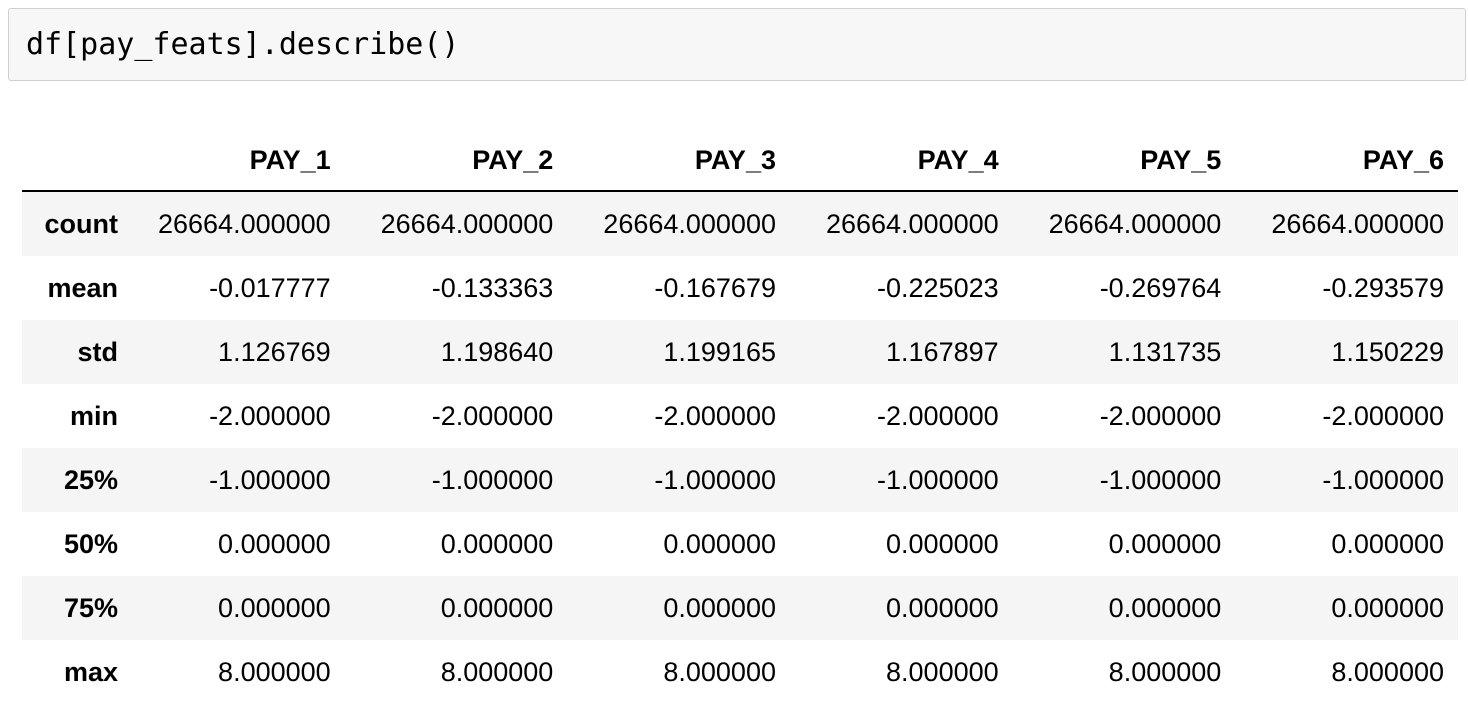 The height and width of the screenshot is (704, 1468). I want to click on table-cell: -0.017777, so click(270, 287).